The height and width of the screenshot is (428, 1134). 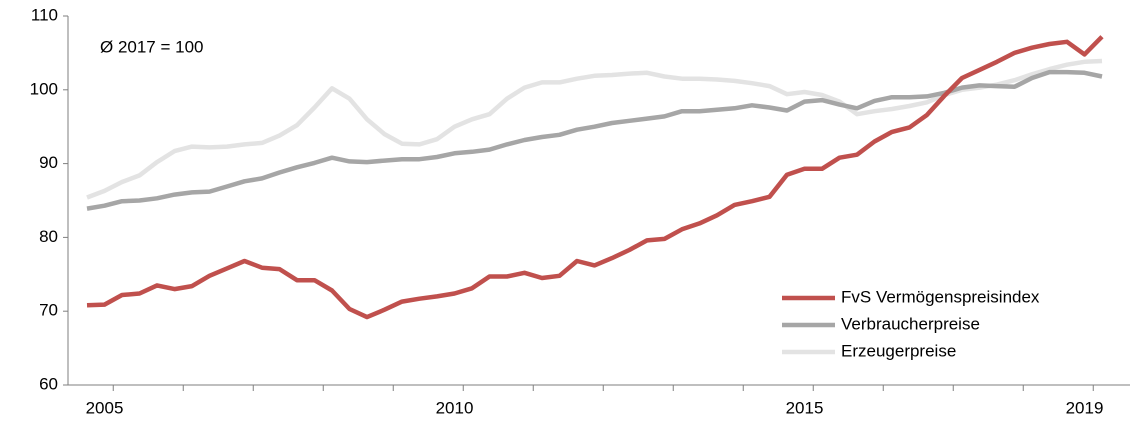 What do you see at coordinates (940, 296) in the screenshot?
I see `legend-label: FvS Vermögenspreisindex` at bounding box center [940, 296].